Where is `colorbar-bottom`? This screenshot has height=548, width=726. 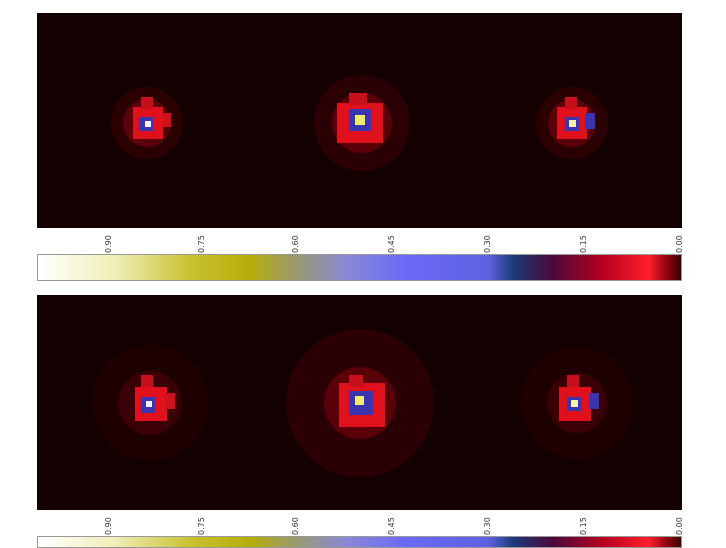
colorbar-bottom is located at coordinates (359, 542).